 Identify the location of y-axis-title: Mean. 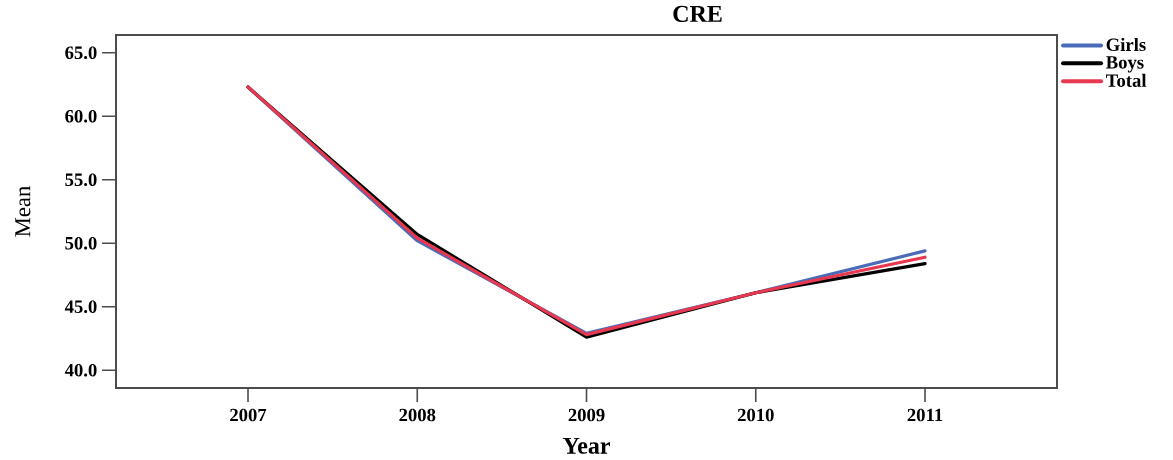
(23, 211).